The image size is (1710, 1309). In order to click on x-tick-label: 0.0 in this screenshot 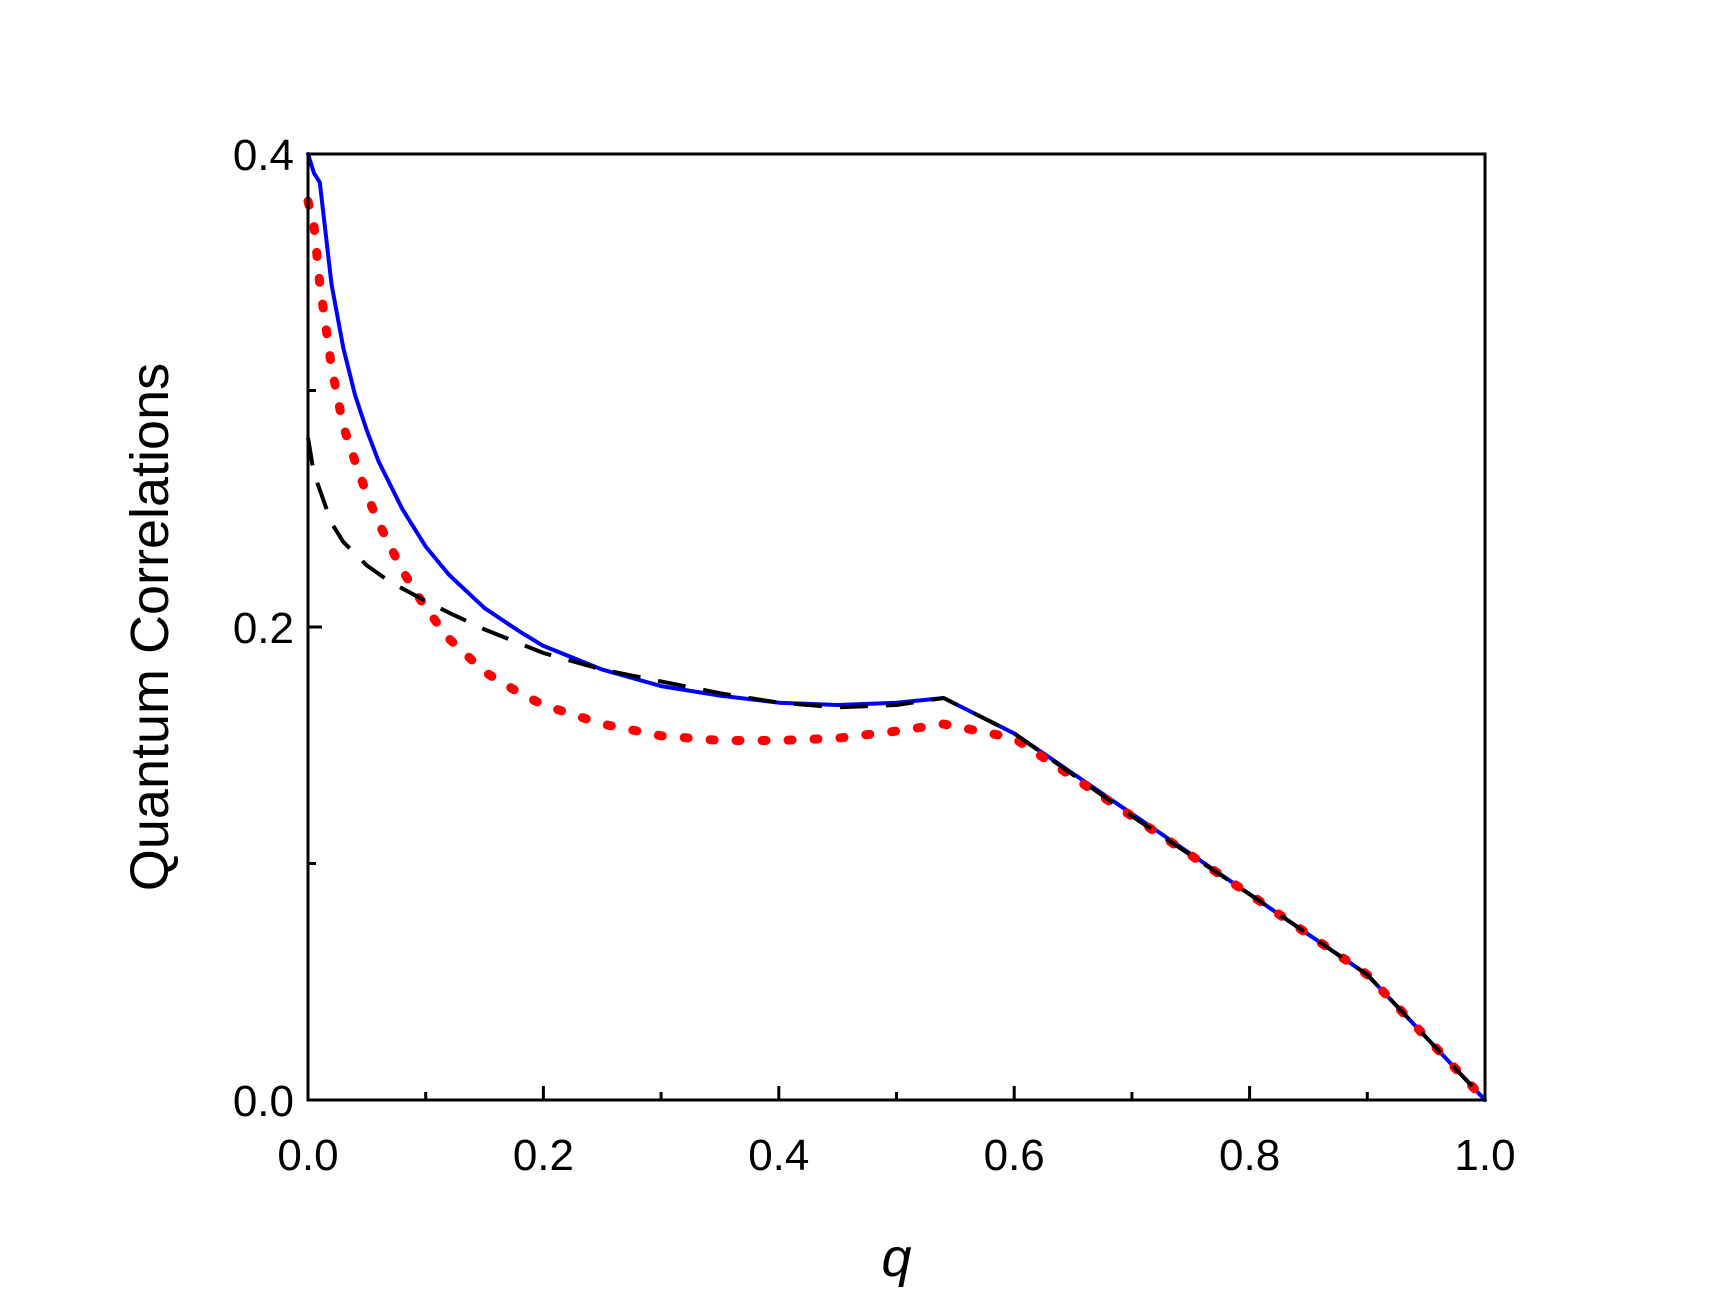, I will do `click(307, 1155)`.